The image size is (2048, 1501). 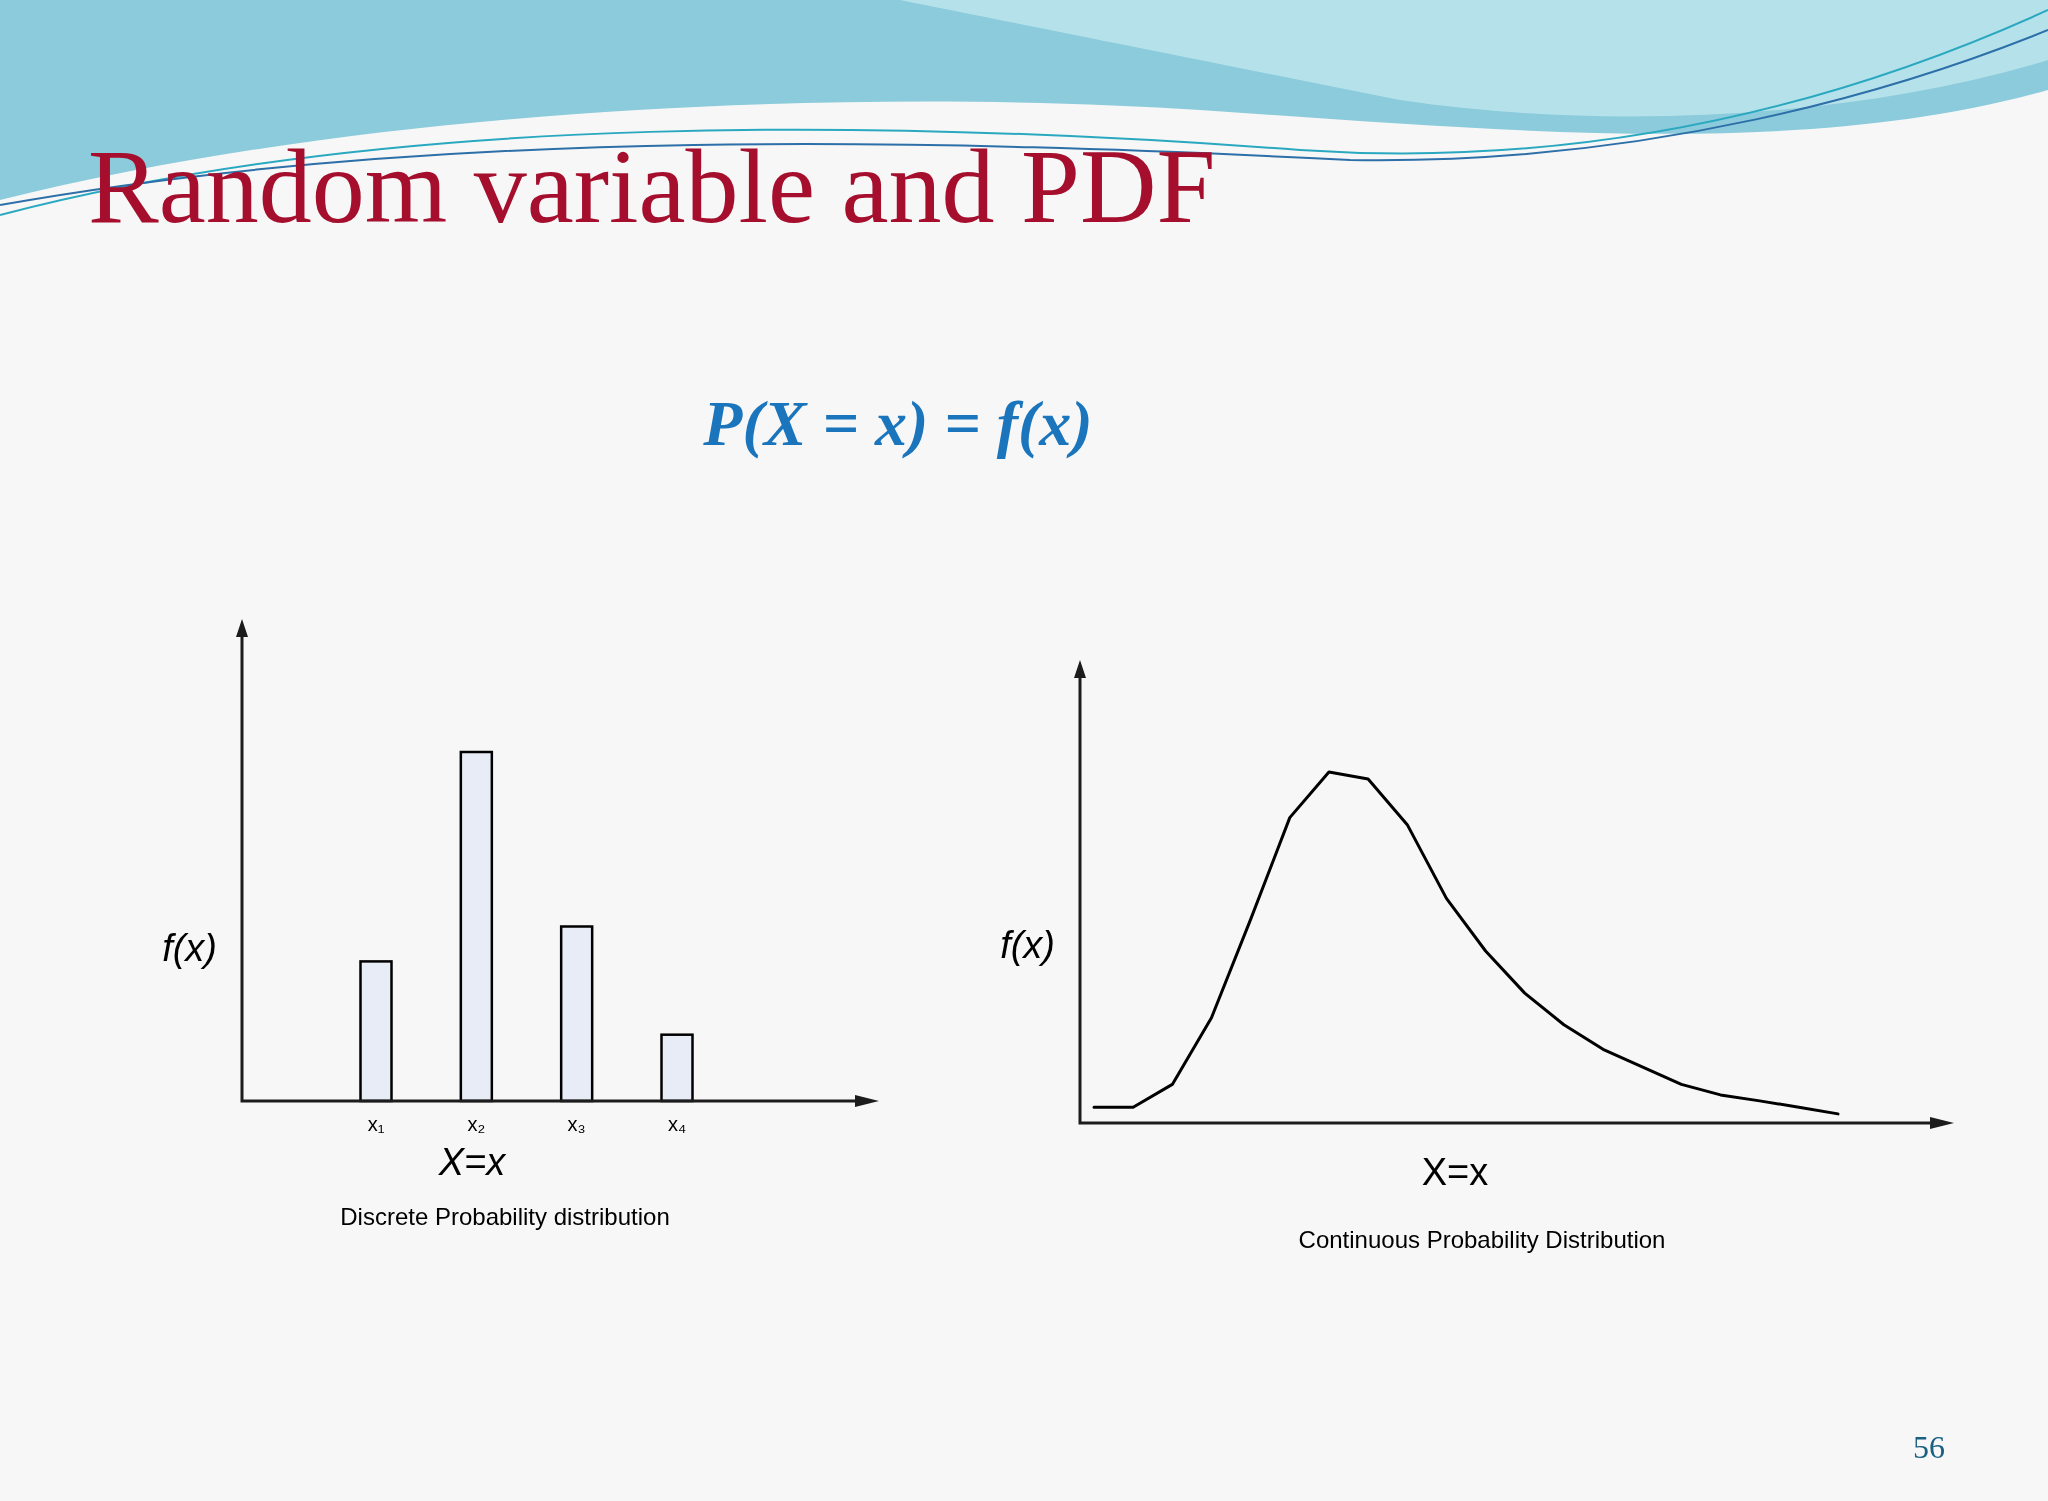 I want to click on x-tick-label: x₂, so click(x=476, y=1124).